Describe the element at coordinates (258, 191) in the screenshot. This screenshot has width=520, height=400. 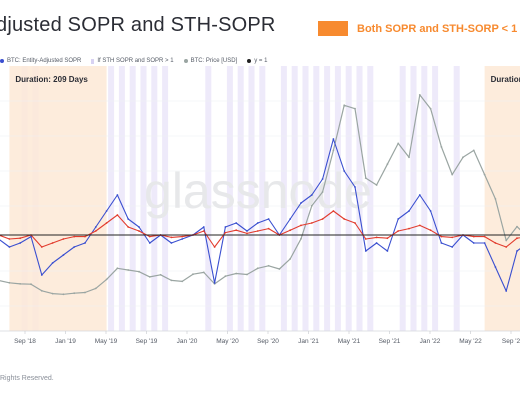
I see `watermark: glassnode` at that location.